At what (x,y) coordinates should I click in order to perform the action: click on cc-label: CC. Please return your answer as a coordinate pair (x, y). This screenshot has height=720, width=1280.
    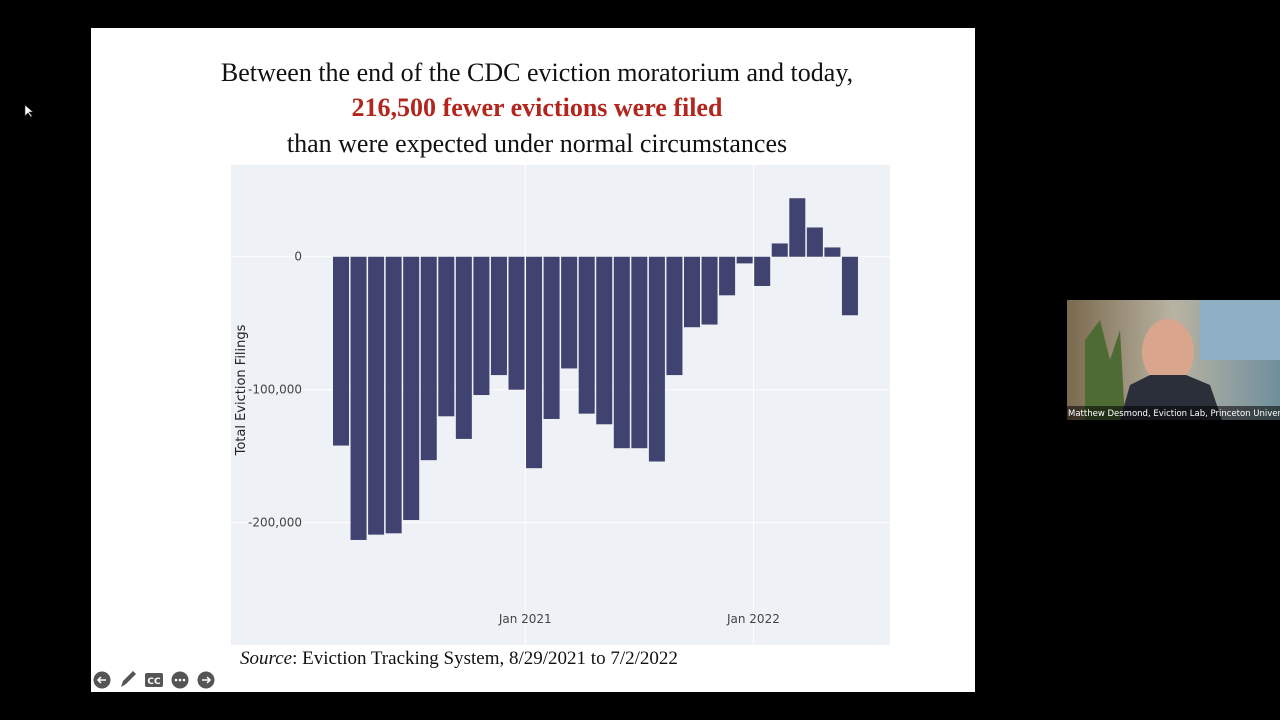
    Looking at the image, I should click on (154, 682).